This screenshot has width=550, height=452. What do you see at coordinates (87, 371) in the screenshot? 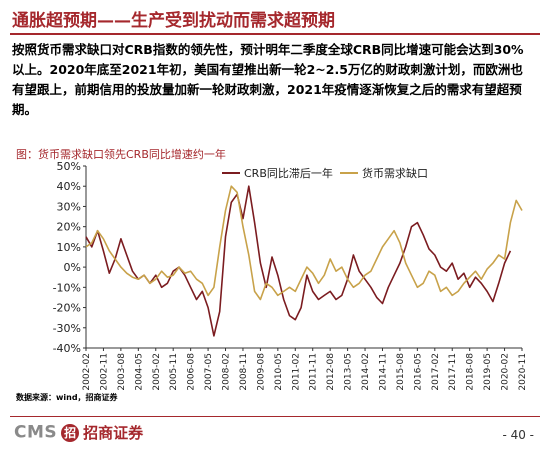
I see `x-tick-label: 2002-02` at bounding box center [87, 371].